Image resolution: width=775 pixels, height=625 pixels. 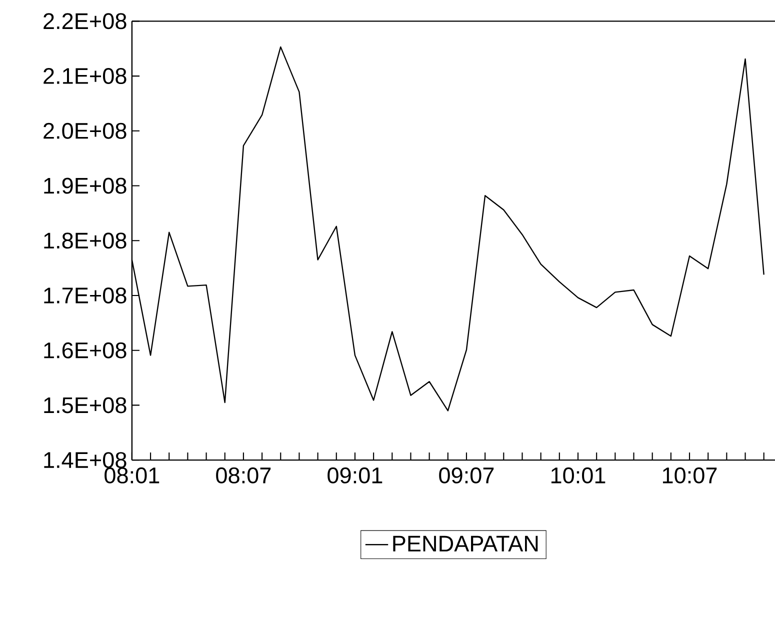 I want to click on y-tick-label: 2.2E+08, so click(x=85, y=21).